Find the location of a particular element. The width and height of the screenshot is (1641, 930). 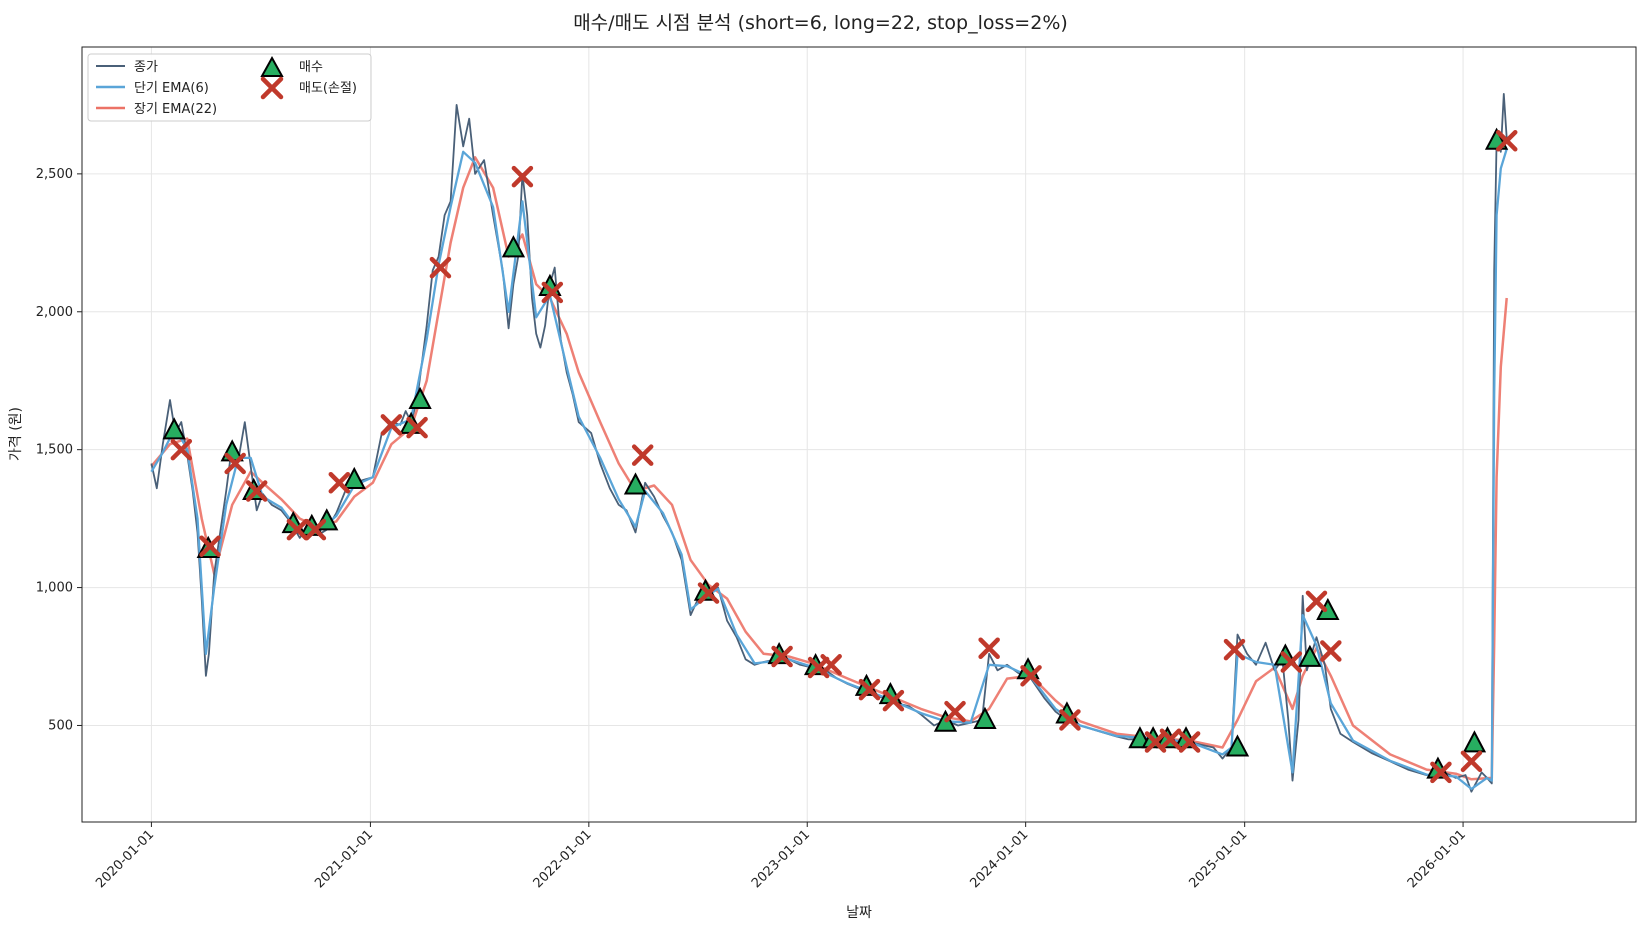

legend-buy-marker is located at coordinates (272, 66).